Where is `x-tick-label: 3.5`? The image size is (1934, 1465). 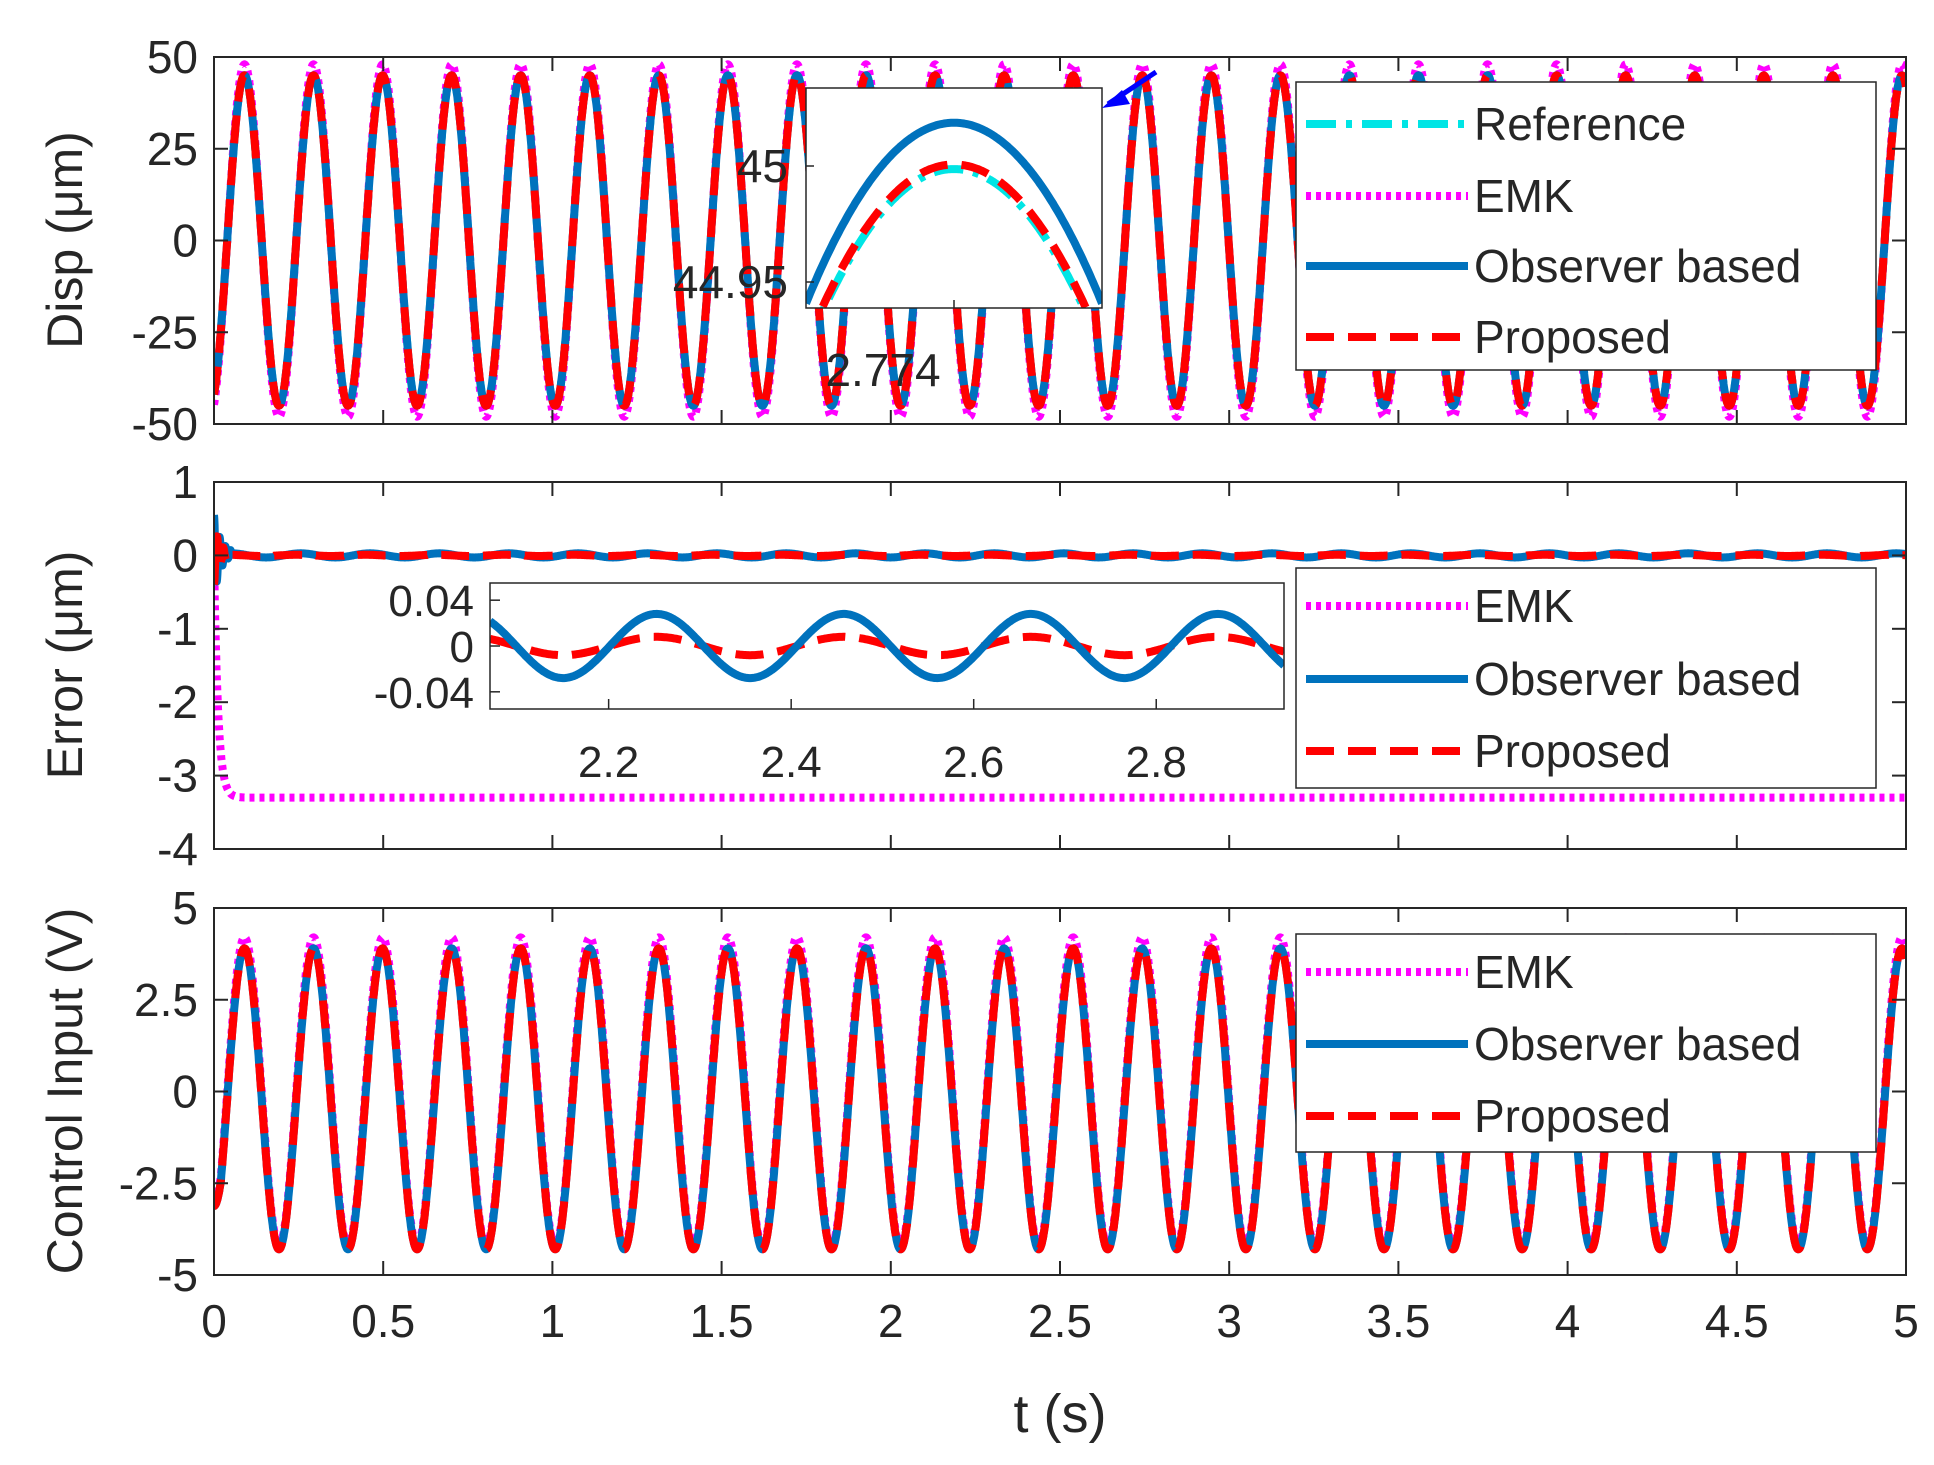 x-tick-label: 3.5 is located at coordinates (1398, 1321).